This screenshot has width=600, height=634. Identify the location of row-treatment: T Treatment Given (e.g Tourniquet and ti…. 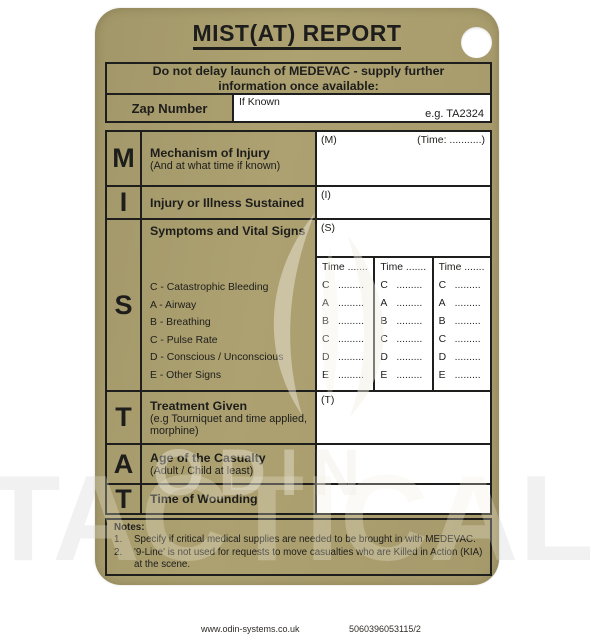
(298, 418).